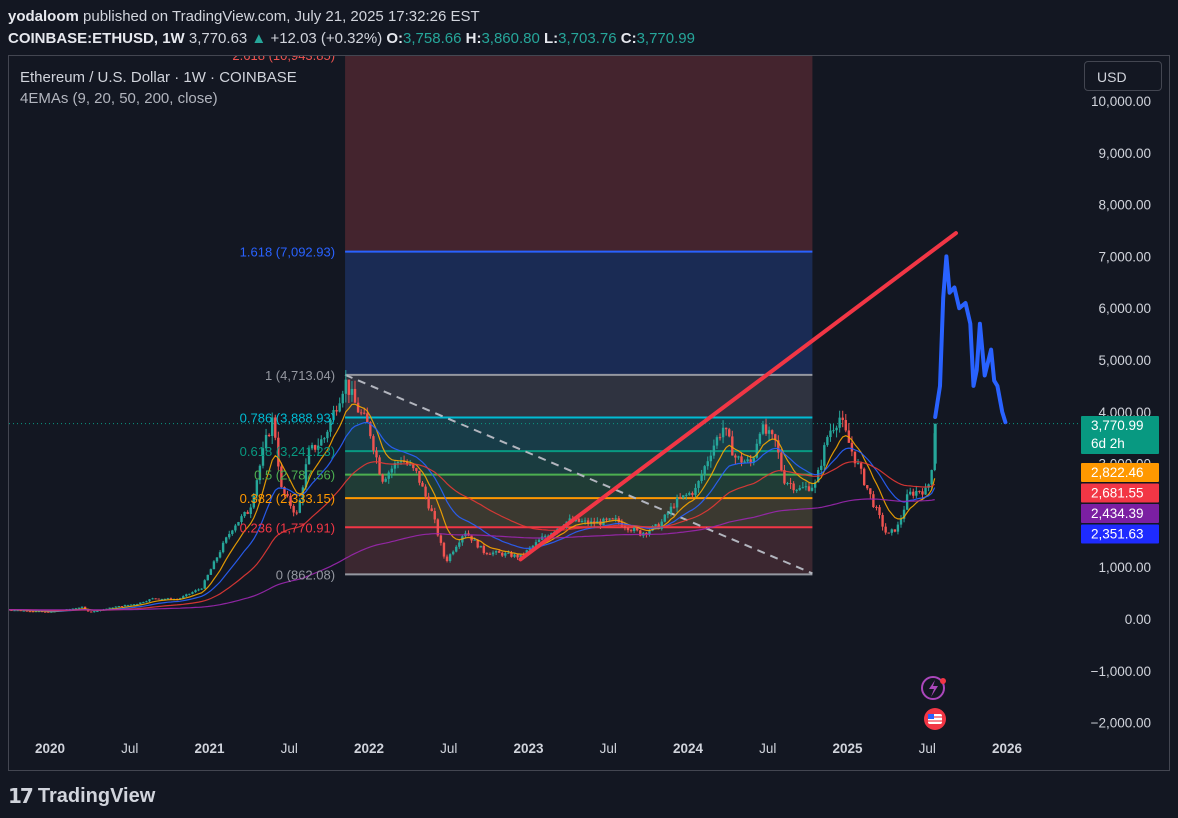 Image resolution: width=1178 pixels, height=818 pixels. Describe the element at coordinates (1120, 435) in the screenshot. I see `price-label-box` at that location.